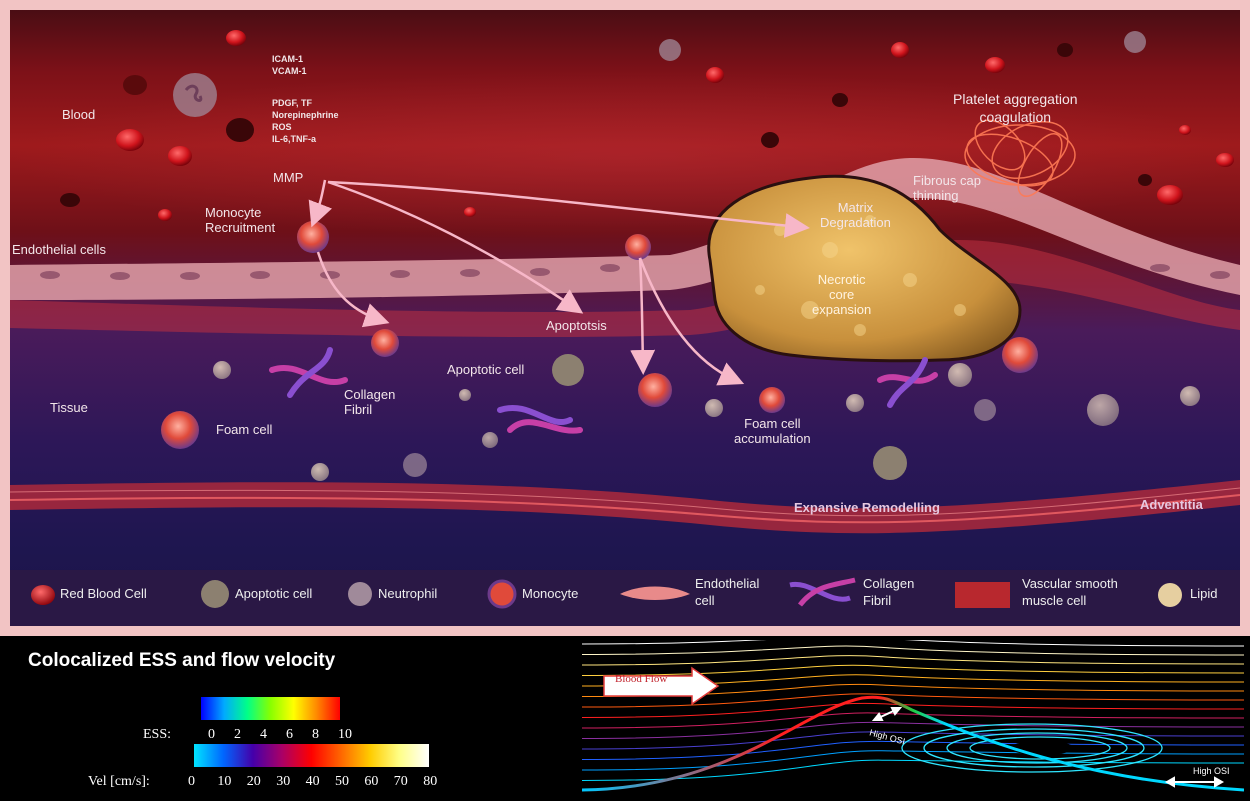 Image resolution: width=1250 pixels, height=801 pixels. What do you see at coordinates (263, 734) in the screenshot?
I see `ess-tick: 4` at bounding box center [263, 734].